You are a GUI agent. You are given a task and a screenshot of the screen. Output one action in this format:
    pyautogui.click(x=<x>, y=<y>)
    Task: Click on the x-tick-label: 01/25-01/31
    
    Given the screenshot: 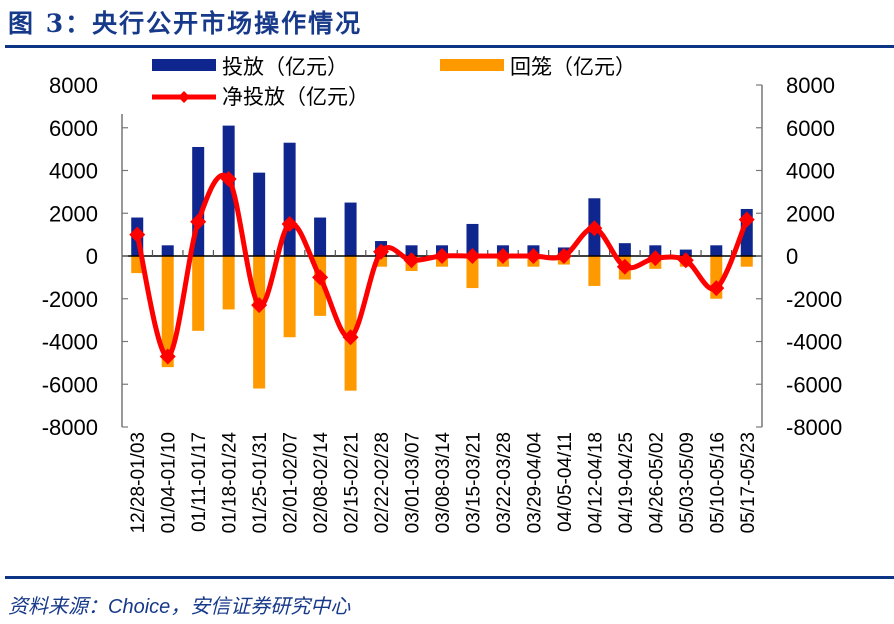 What is the action you would take?
    pyautogui.click(x=260, y=482)
    